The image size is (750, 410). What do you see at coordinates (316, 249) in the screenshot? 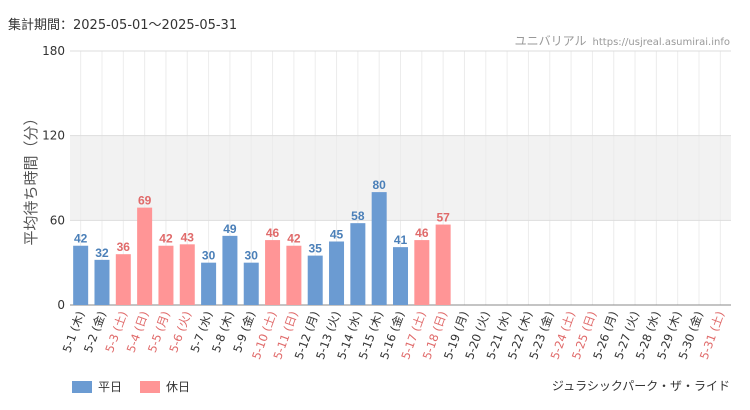
I see `data-label: 35` at bounding box center [316, 249].